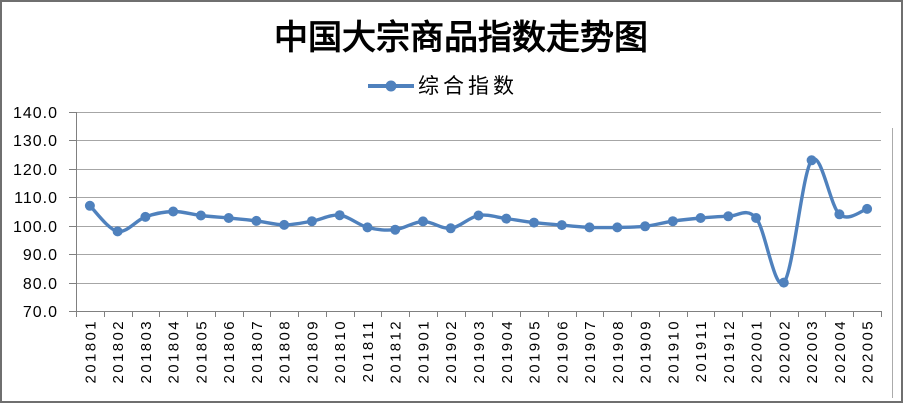  Describe the element at coordinates (757, 351) in the screenshot. I see `x-tick-label: 202001` at that location.